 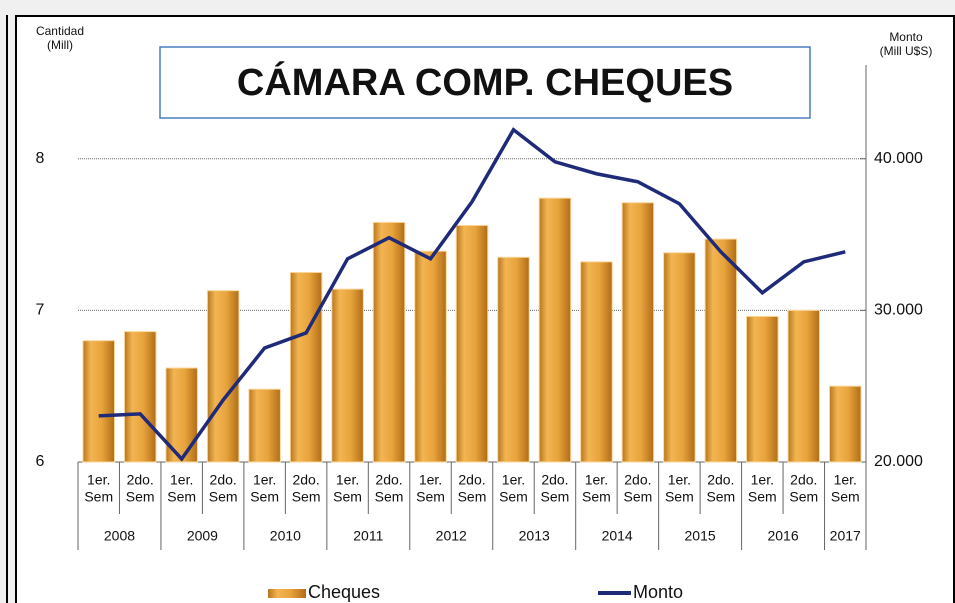 I want to click on y2-tick-label: 40.000, so click(x=898, y=158).